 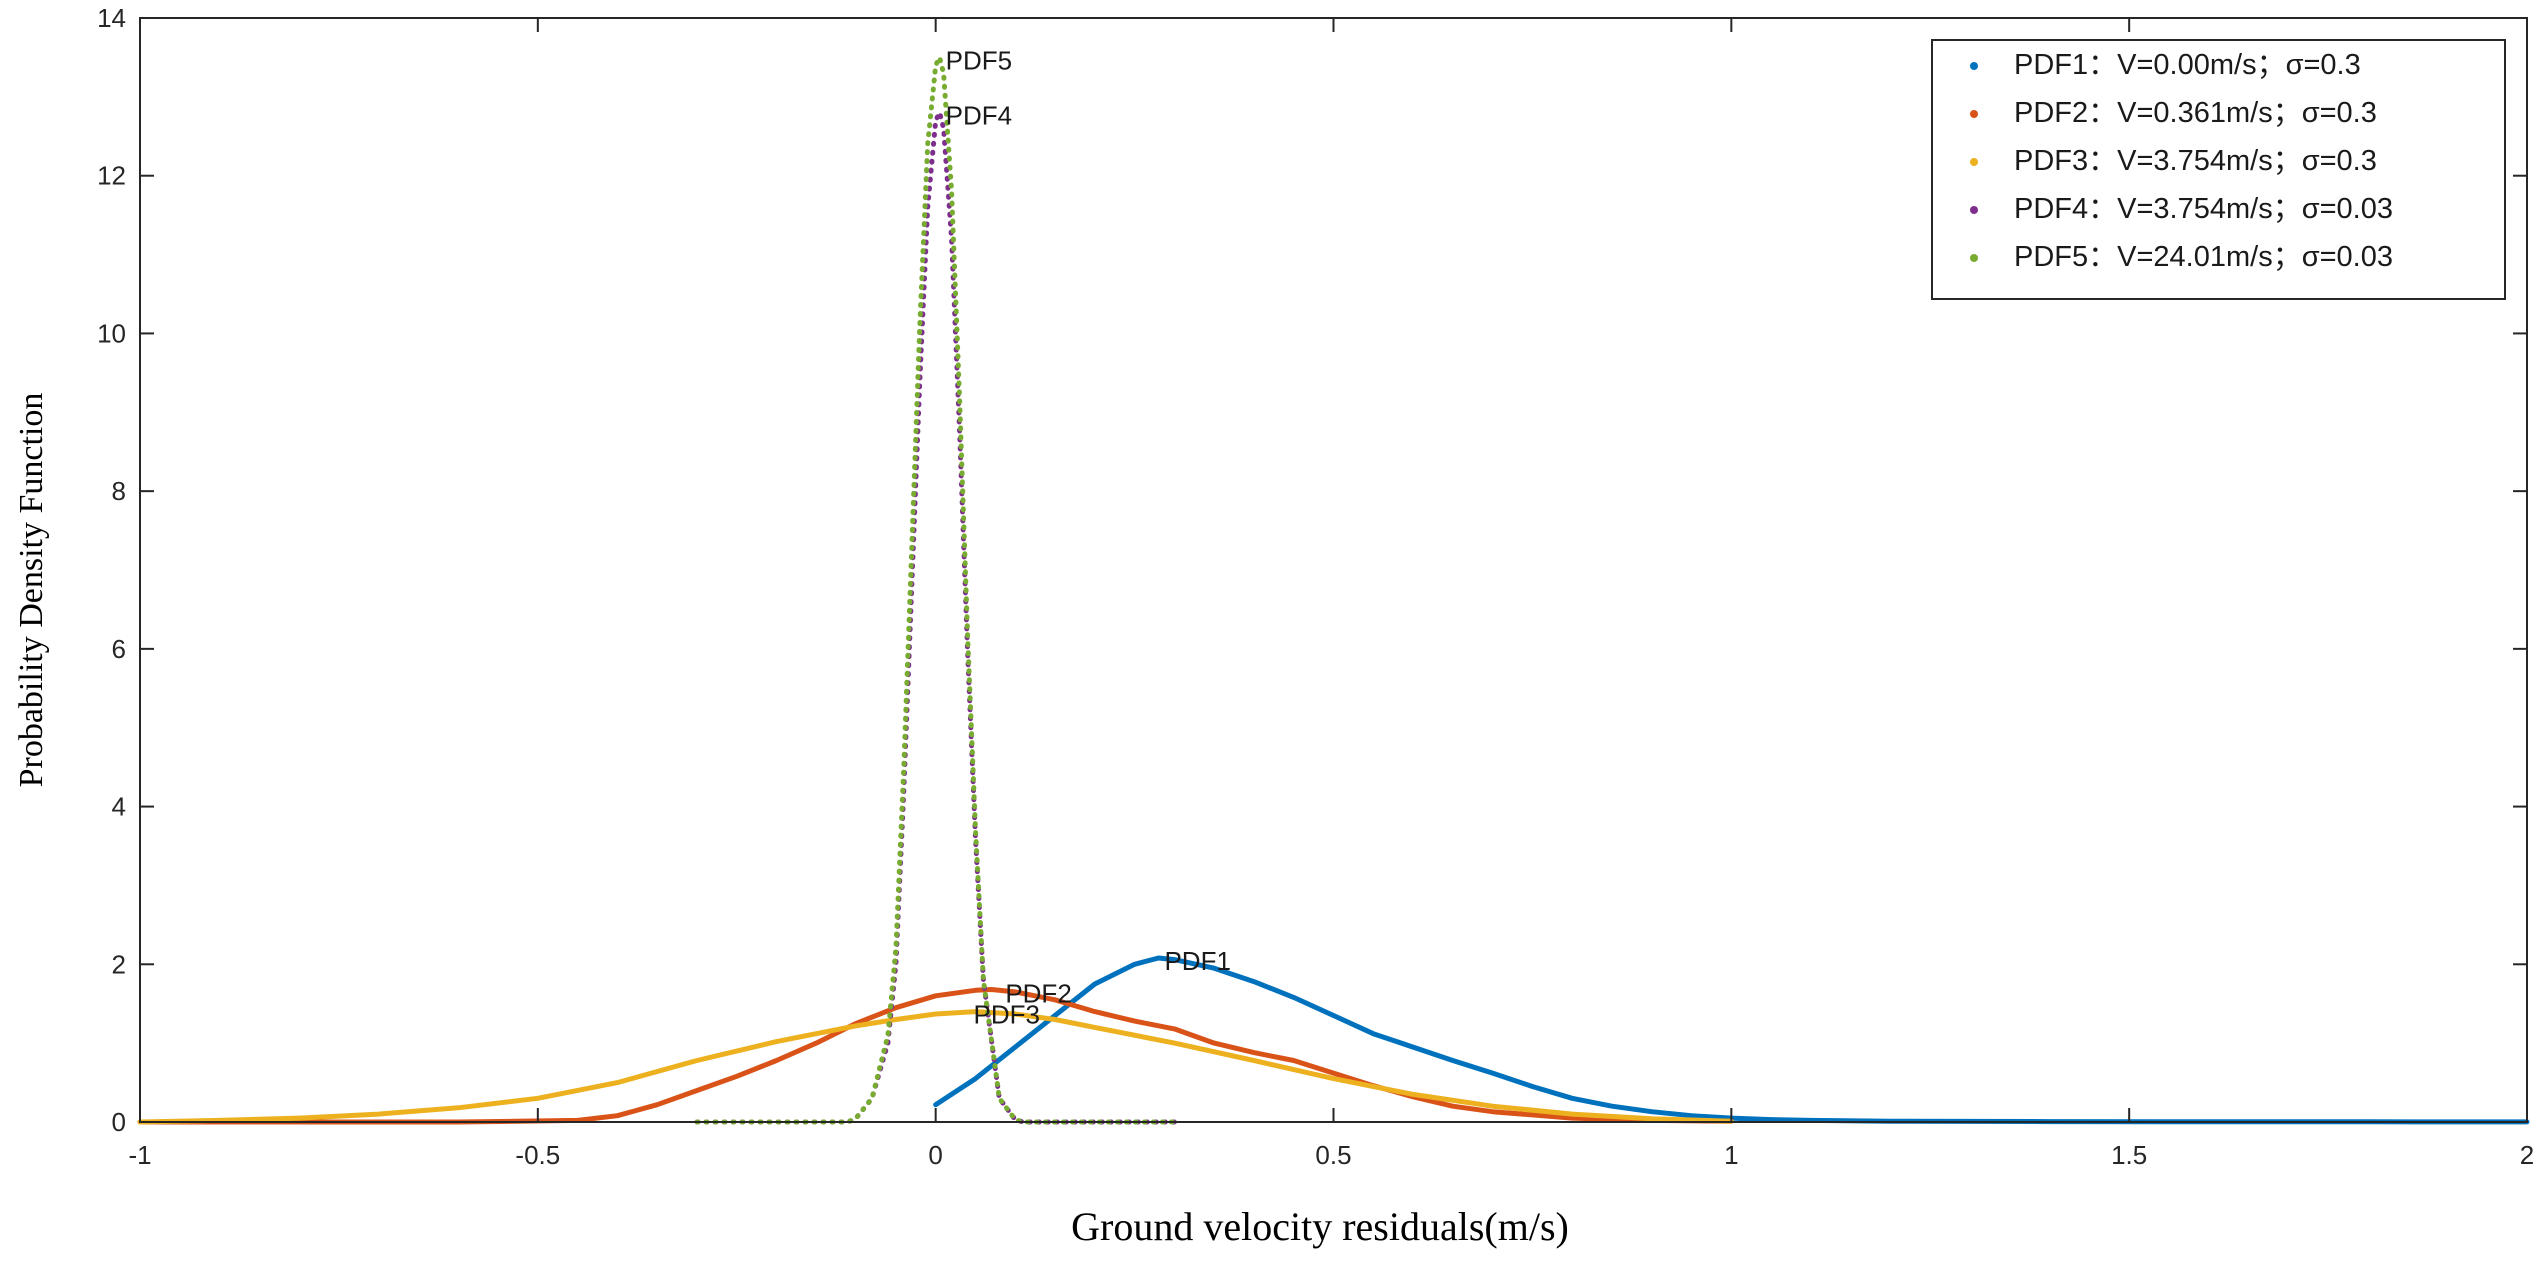 I want to click on curve-label-pdf3: PDF3, so click(x=1006, y=1015).